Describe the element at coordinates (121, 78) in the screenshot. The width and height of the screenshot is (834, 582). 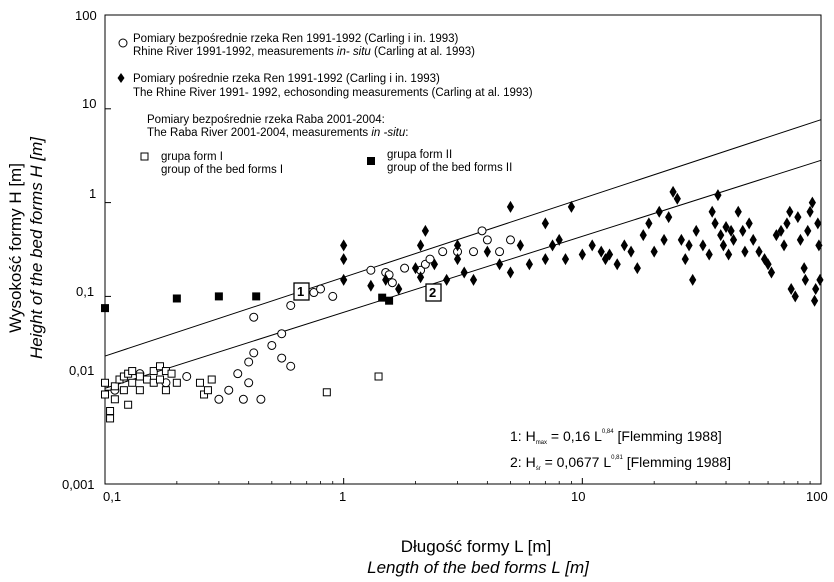
I see `legend-filled-diamond-marker` at that location.